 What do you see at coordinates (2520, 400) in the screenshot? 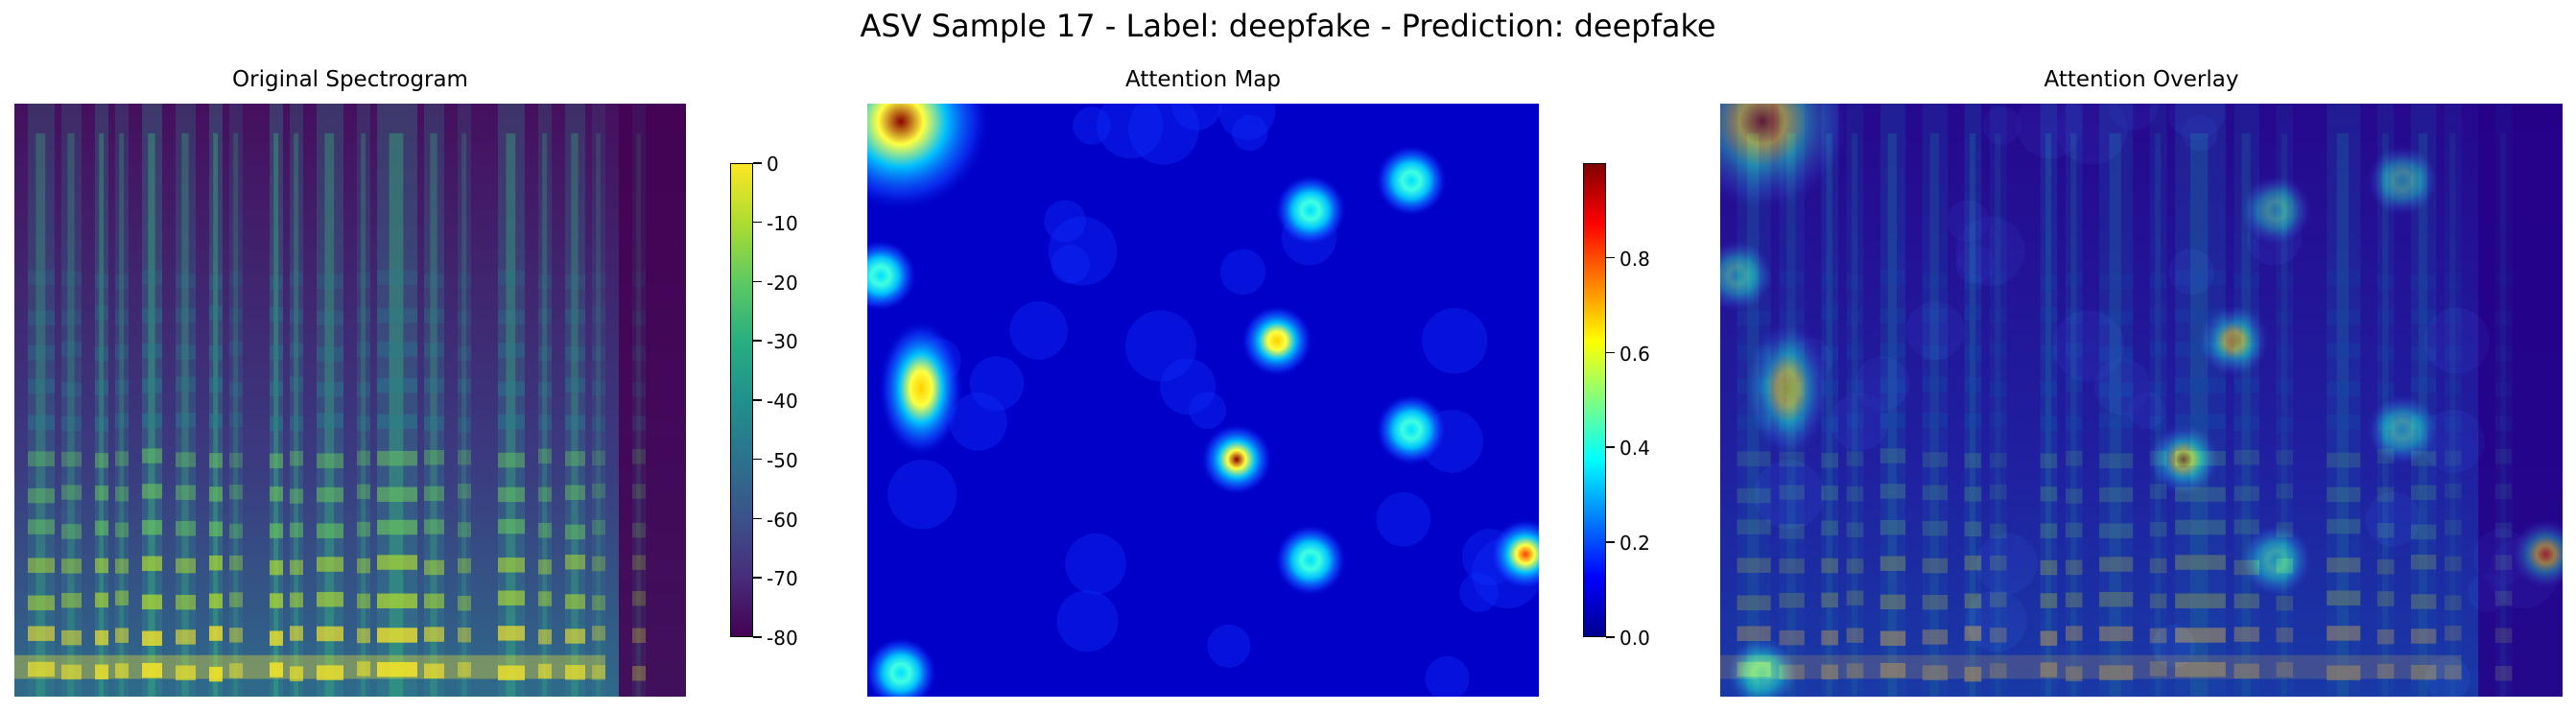
I see `spectrogram-silence` at bounding box center [2520, 400].